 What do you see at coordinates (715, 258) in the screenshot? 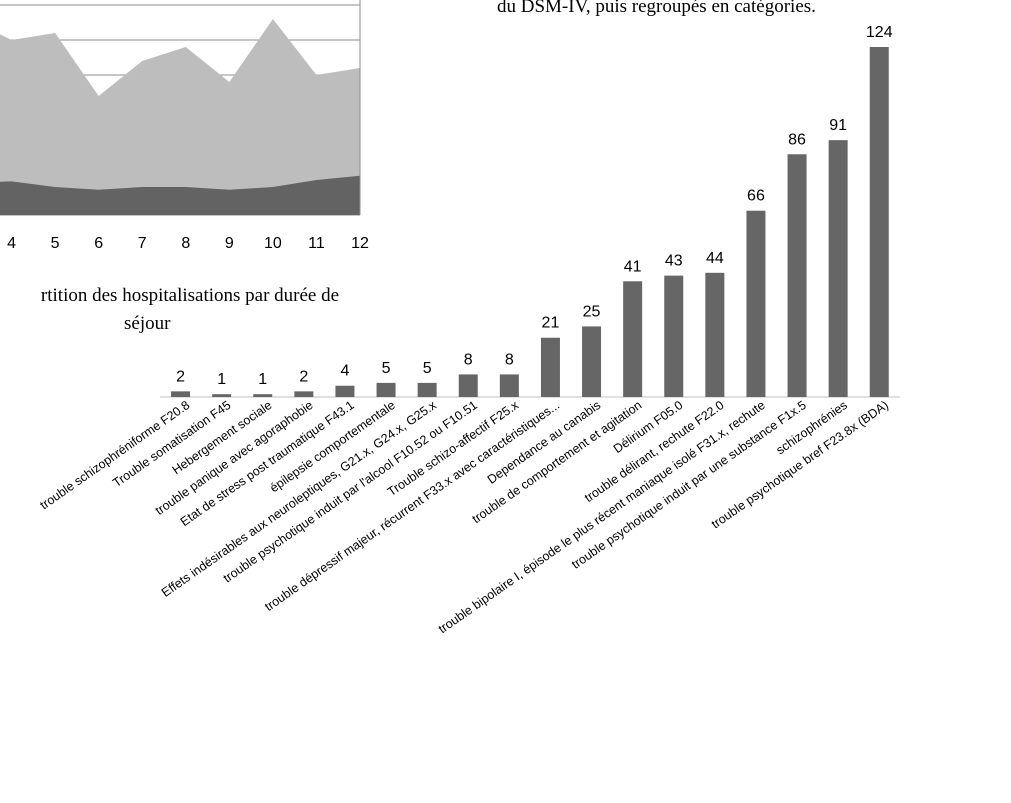
I see `bar-data-label: 44` at bounding box center [715, 258].